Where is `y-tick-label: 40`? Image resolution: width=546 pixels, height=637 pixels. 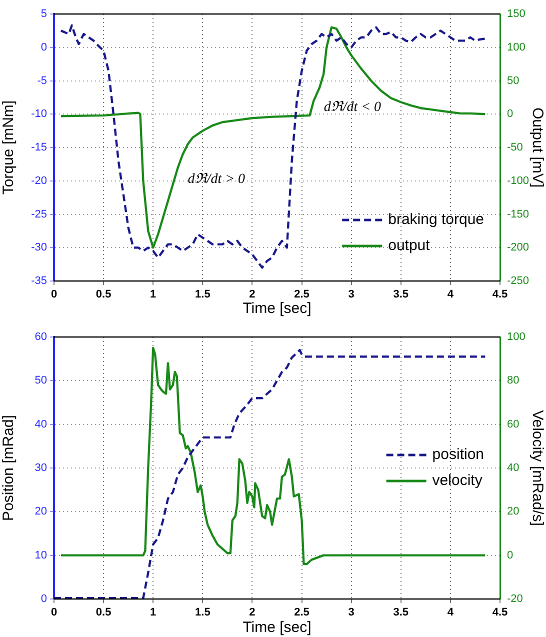
y-tick-label: 40 is located at coordinates (40, 424).